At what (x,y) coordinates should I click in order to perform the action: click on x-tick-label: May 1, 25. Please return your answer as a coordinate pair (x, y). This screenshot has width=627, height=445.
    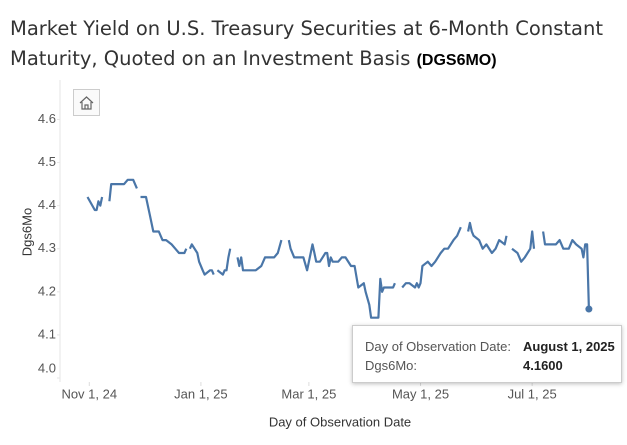
    Looking at the image, I should click on (420, 393).